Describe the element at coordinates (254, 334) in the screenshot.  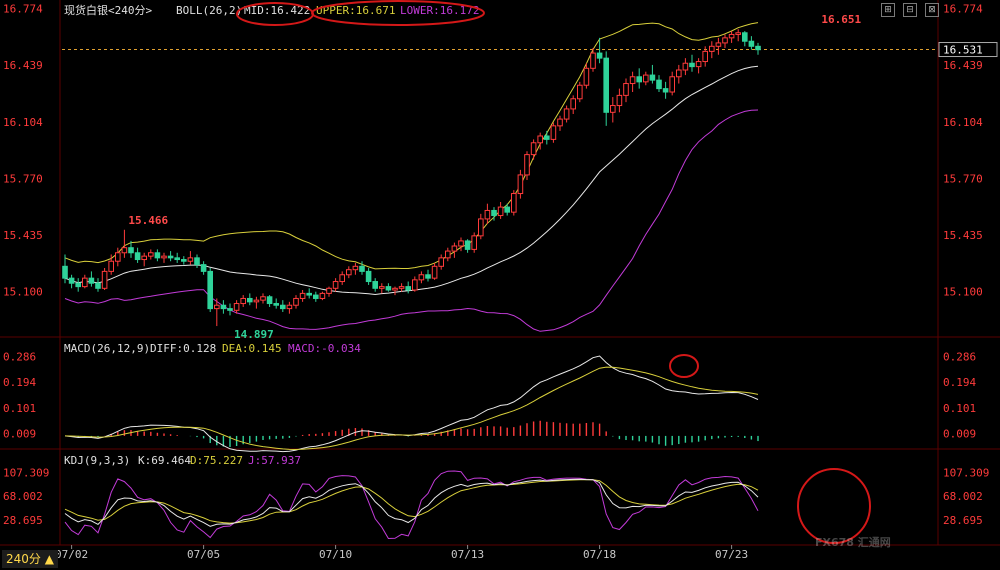
I see `price-annotation: 14.897` at that location.